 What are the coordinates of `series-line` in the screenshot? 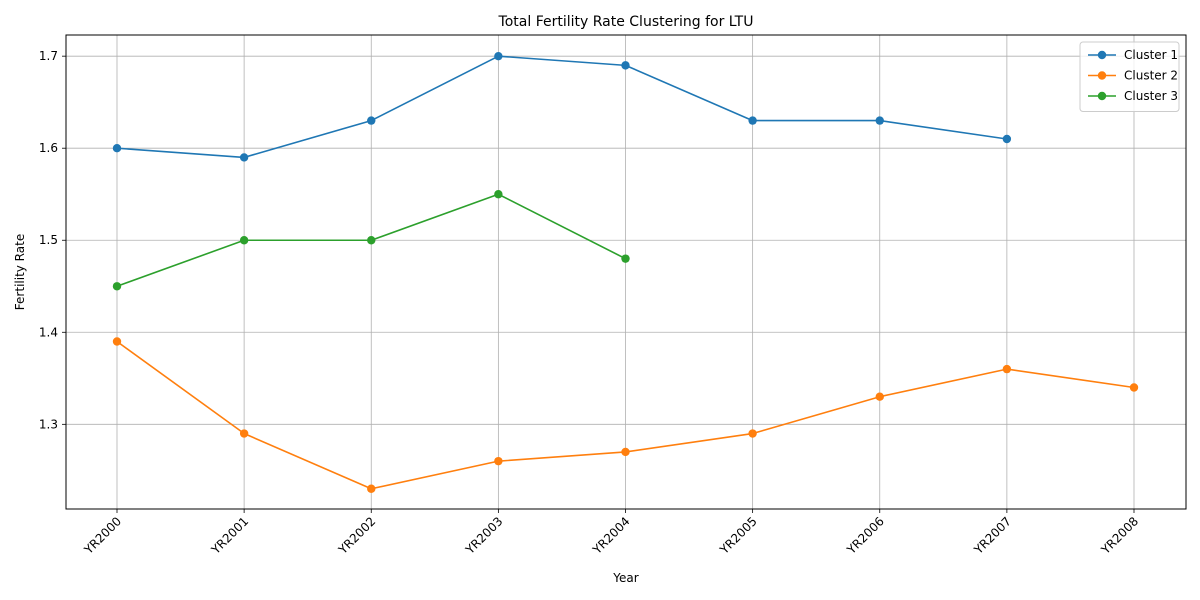 It's located at (561, 107).